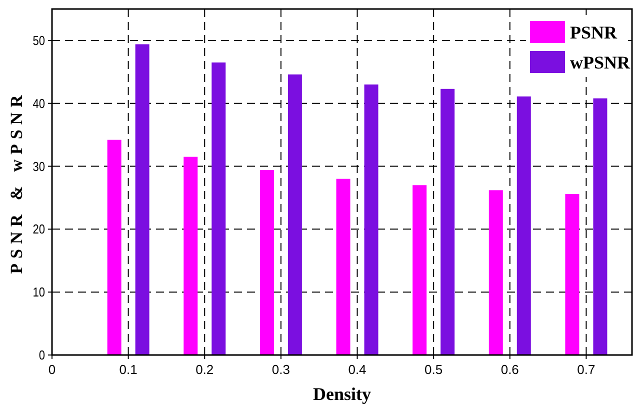 The width and height of the screenshot is (638, 409). What do you see at coordinates (39, 166) in the screenshot?
I see `y-tick-label: 30` at bounding box center [39, 166].